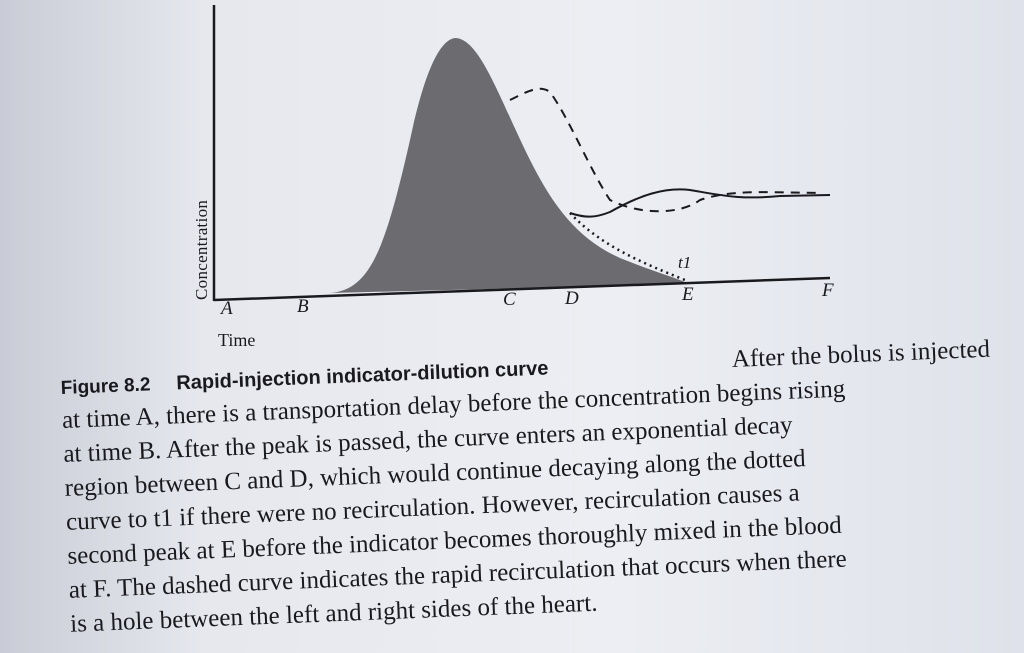 The height and width of the screenshot is (653, 1024). Describe the element at coordinates (201, 249) in the screenshot. I see `y-axis-label: Concentration` at that location.